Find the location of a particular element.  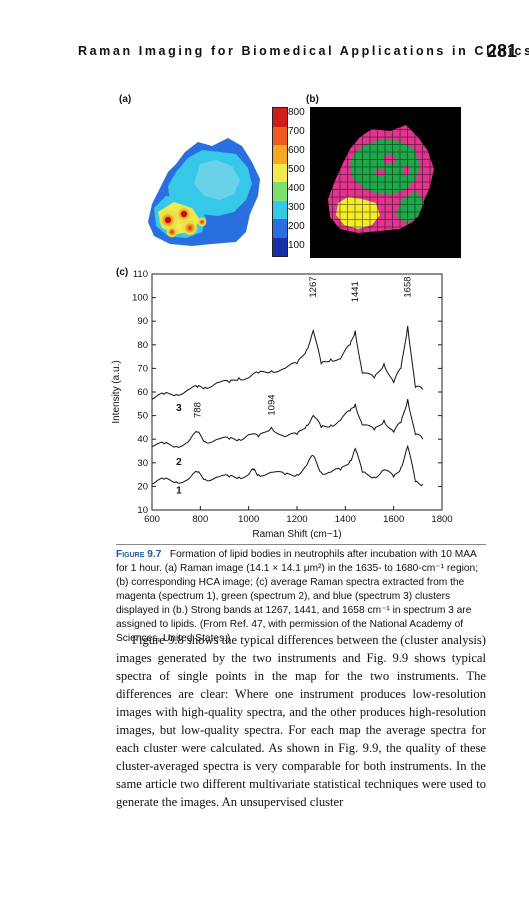

peak-annotation: 1094 is located at coordinates (271, 404).